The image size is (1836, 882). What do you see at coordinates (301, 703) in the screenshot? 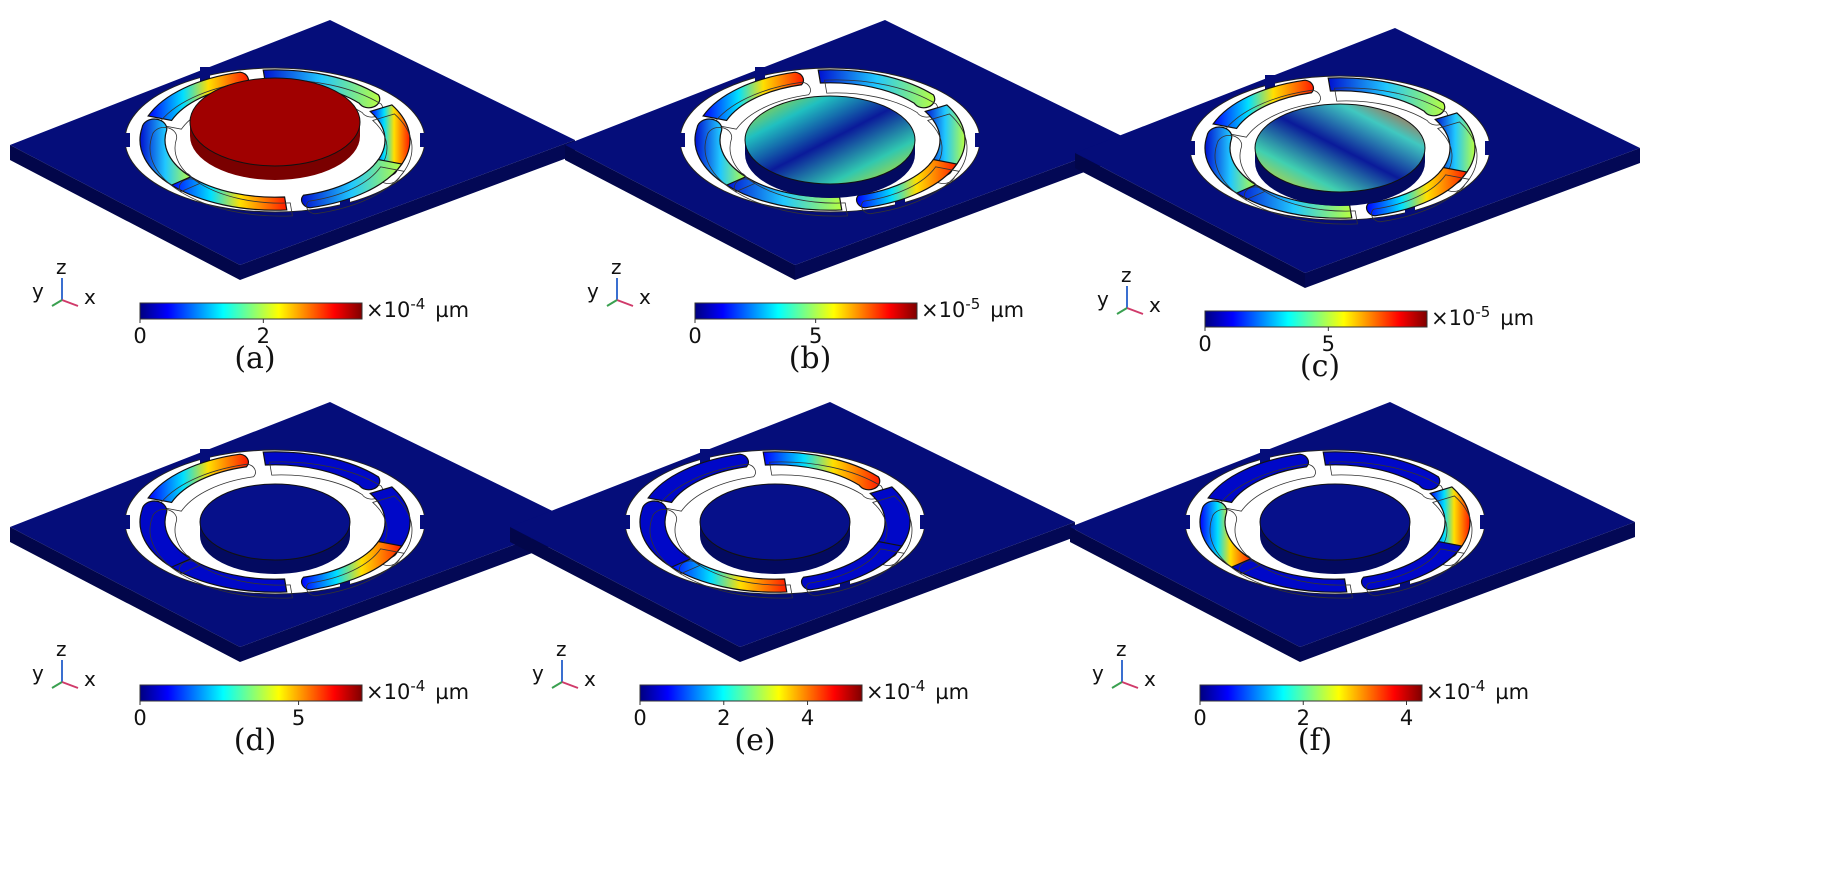
I see `colorbar: 0 5×10-4 µm` at bounding box center [301, 703].